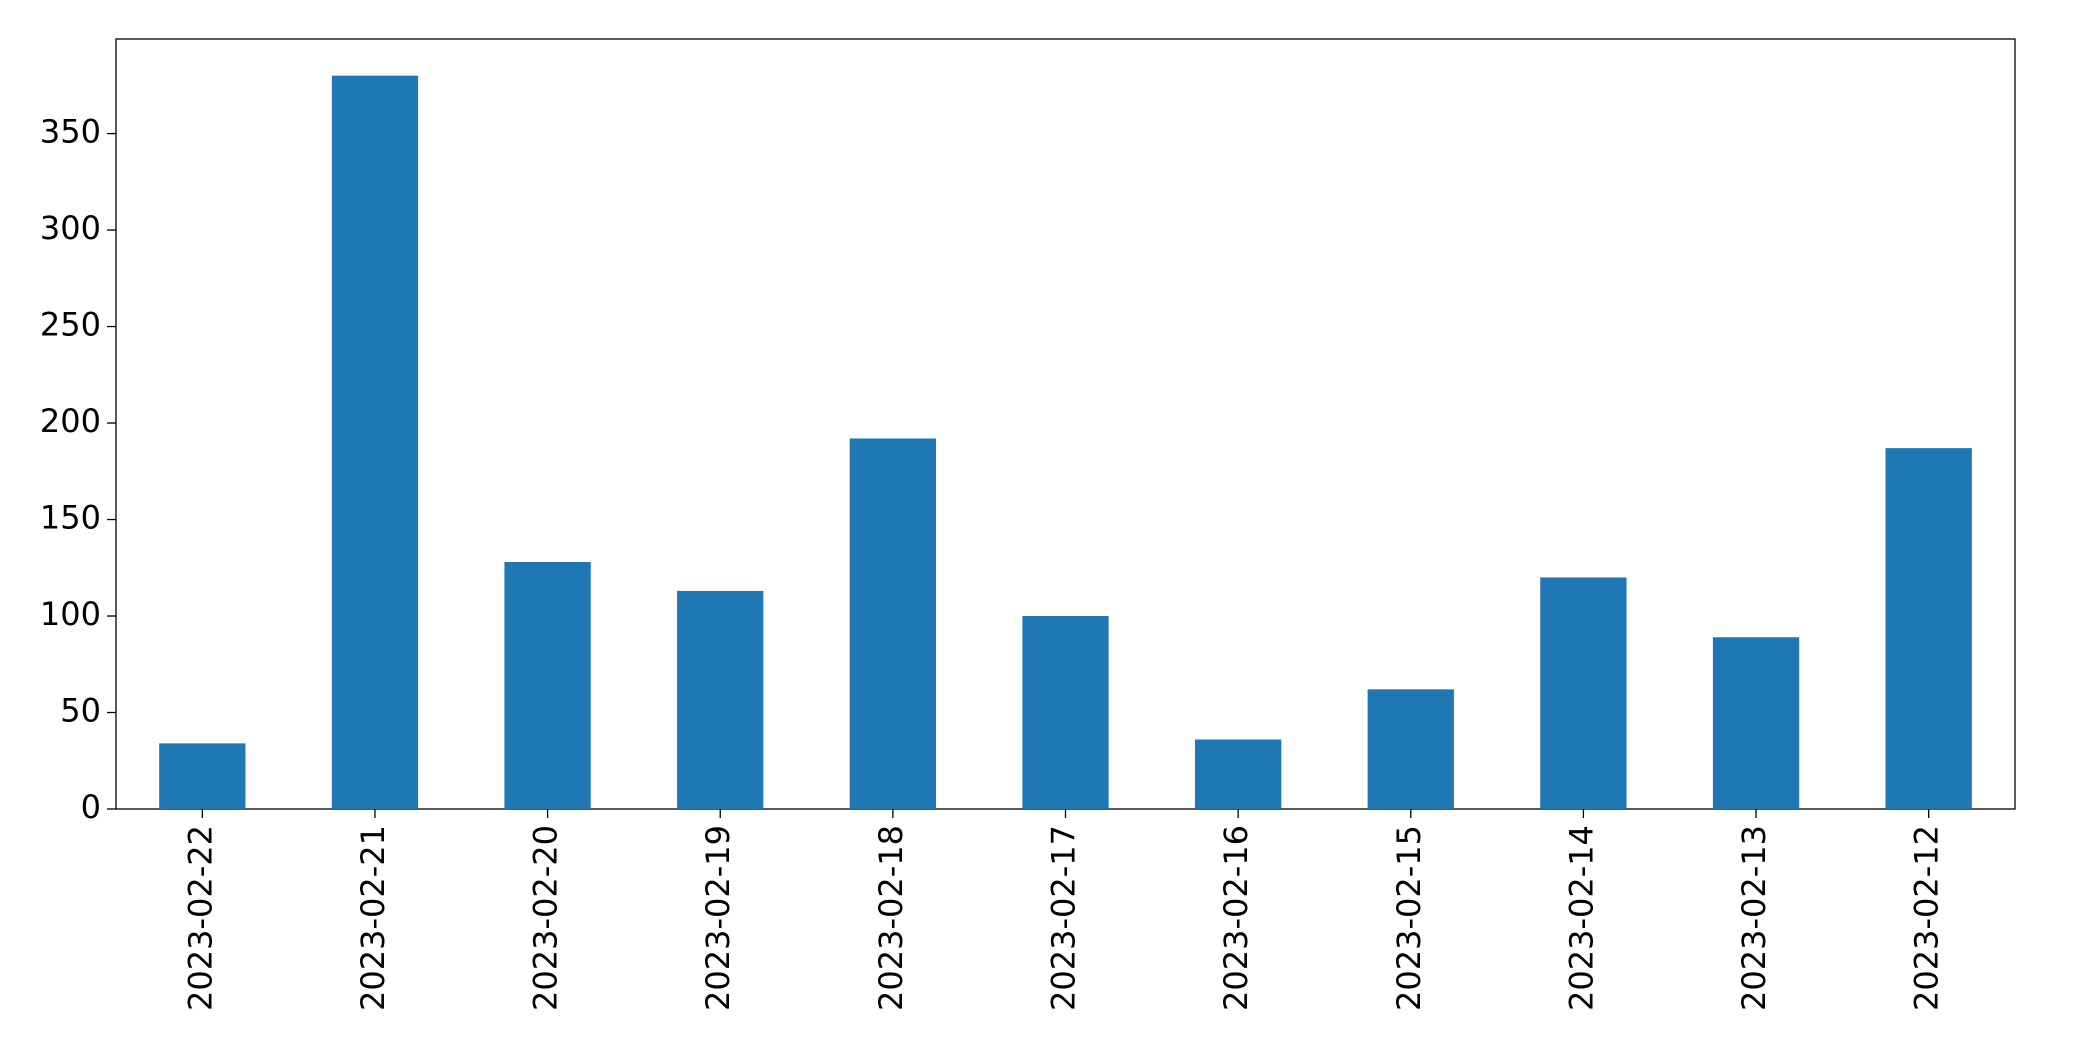  Describe the element at coordinates (373, 918) in the screenshot. I see `x-tick-label: 2023-02-21` at that location.